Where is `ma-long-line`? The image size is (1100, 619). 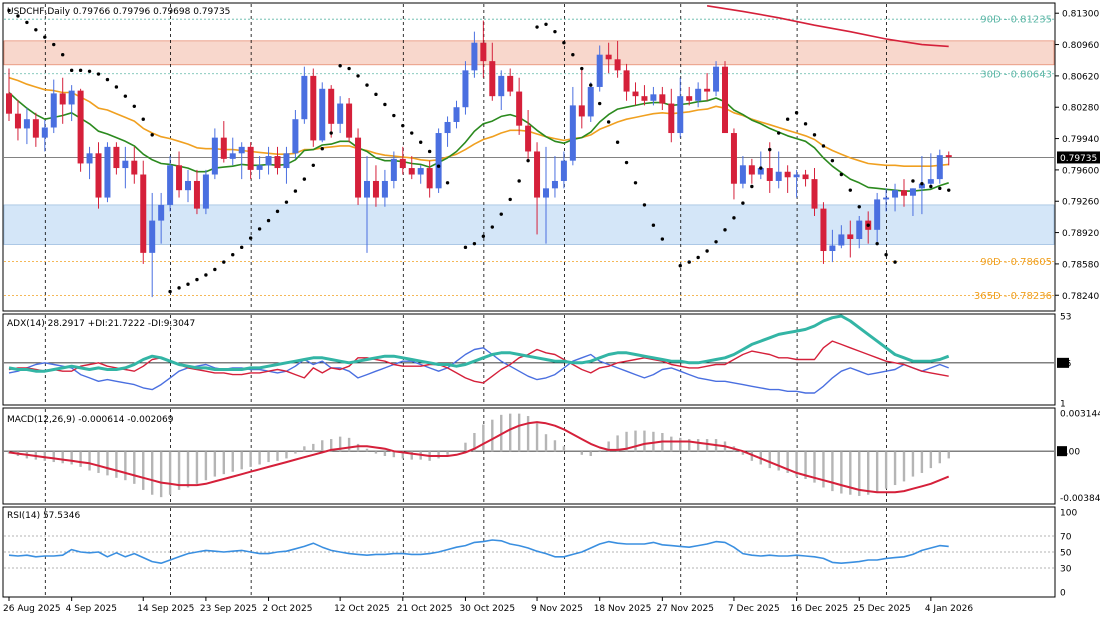
ma-long-line is located at coordinates (827, 26).